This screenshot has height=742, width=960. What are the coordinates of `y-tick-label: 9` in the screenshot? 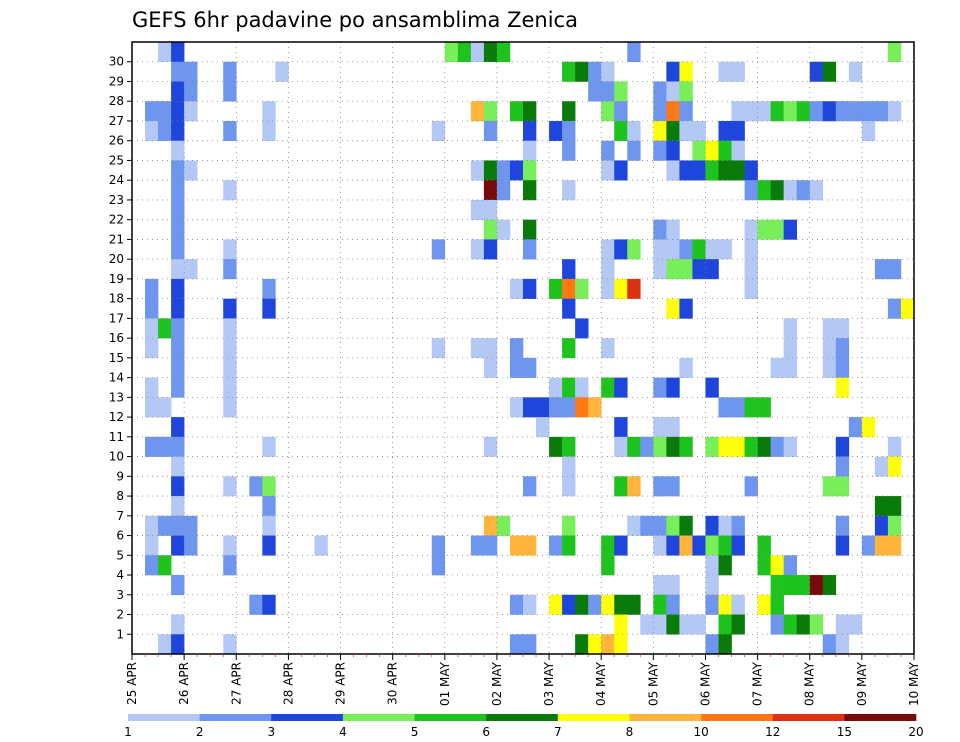 It's located at (120, 476).